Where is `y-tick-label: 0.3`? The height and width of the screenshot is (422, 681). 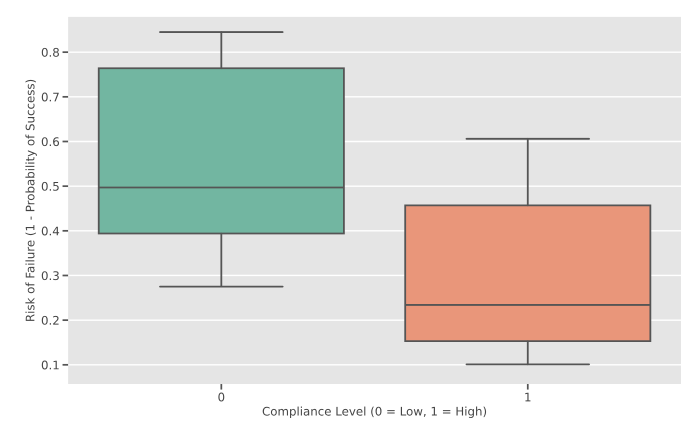 y-tick-label: 0.3 is located at coordinates (50, 275).